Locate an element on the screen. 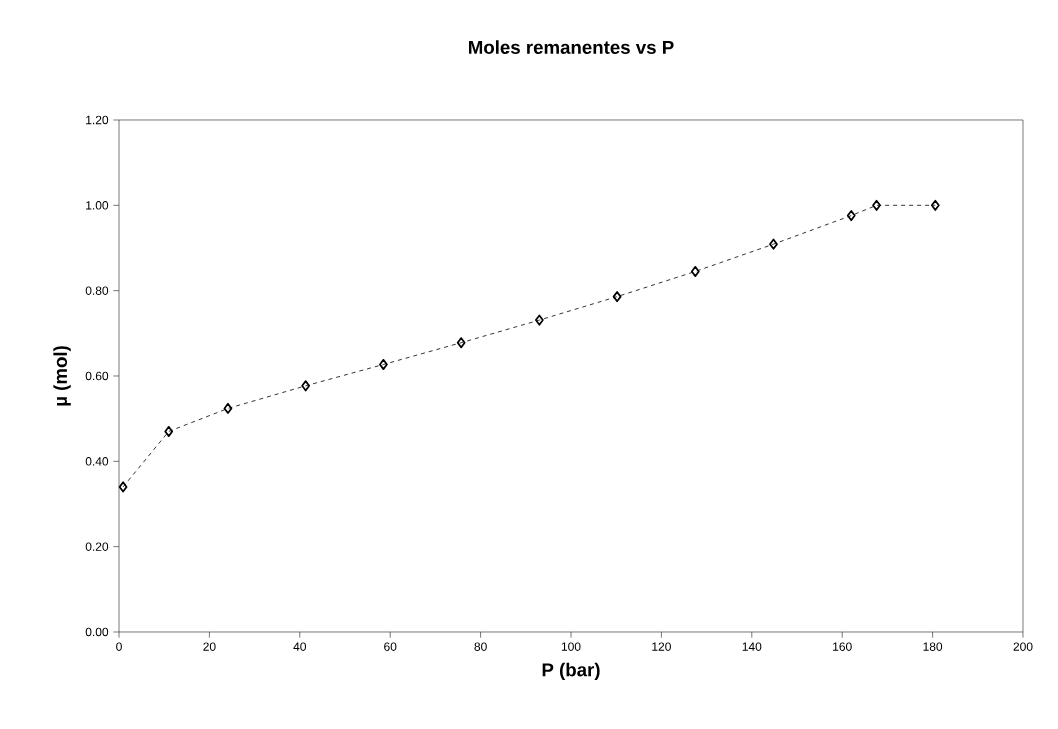  y-axis-title: µ (mol) is located at coordinates (62, 376).